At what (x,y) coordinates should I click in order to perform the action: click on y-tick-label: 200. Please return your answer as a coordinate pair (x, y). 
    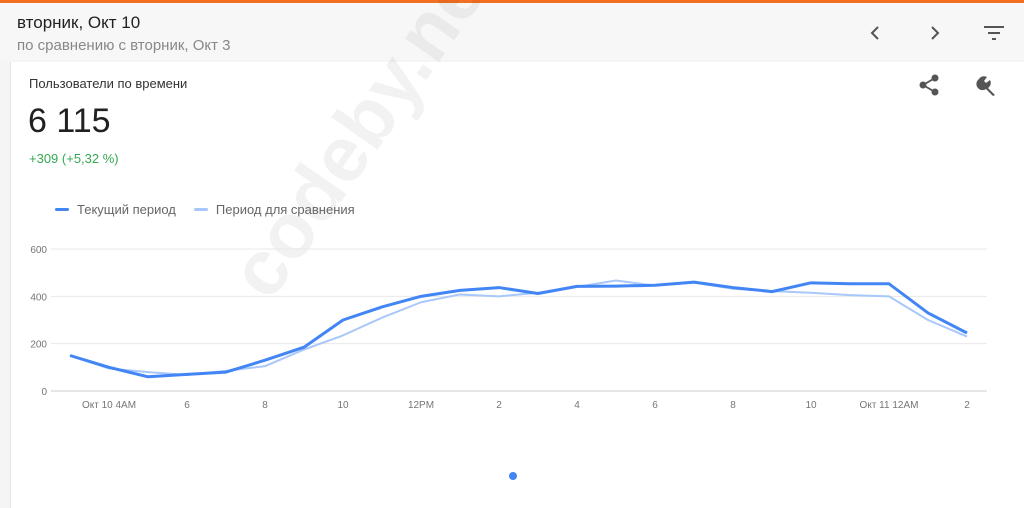
    Looking at the image, I should click on (38, 345).